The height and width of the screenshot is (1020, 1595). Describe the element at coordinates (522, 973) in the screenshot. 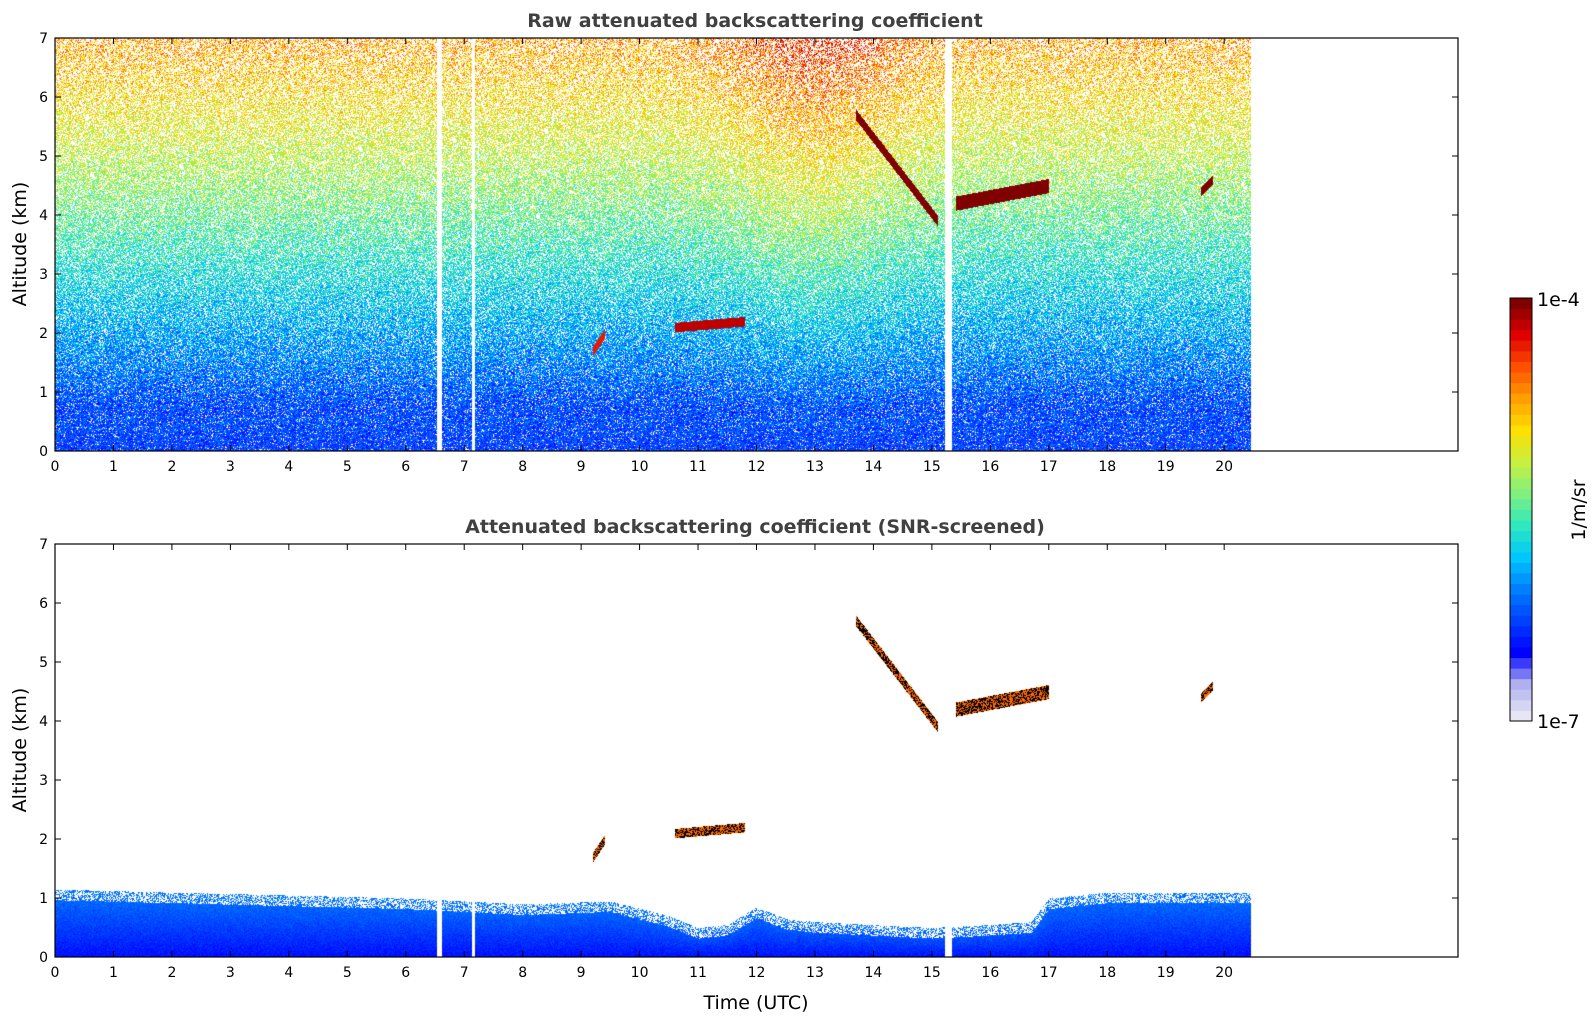

I see `x-tick-label: 8` at that location.